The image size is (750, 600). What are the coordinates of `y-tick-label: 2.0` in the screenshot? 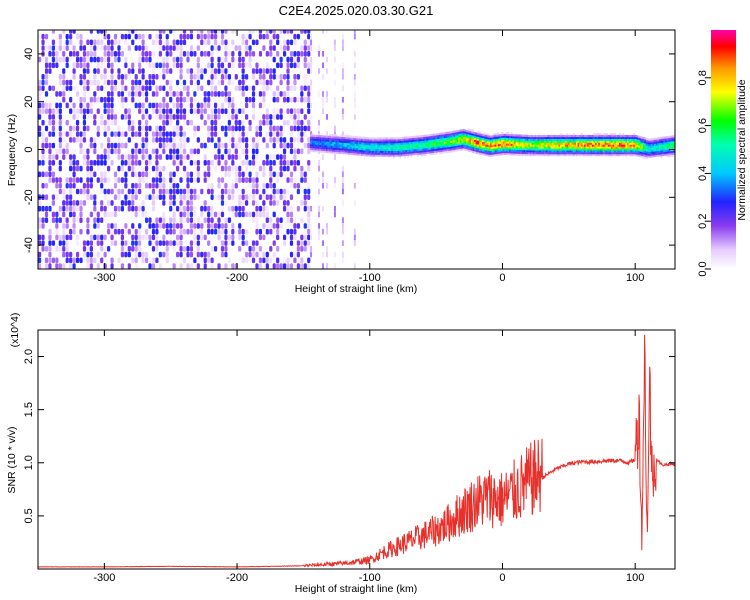 It's located at (29, 356).